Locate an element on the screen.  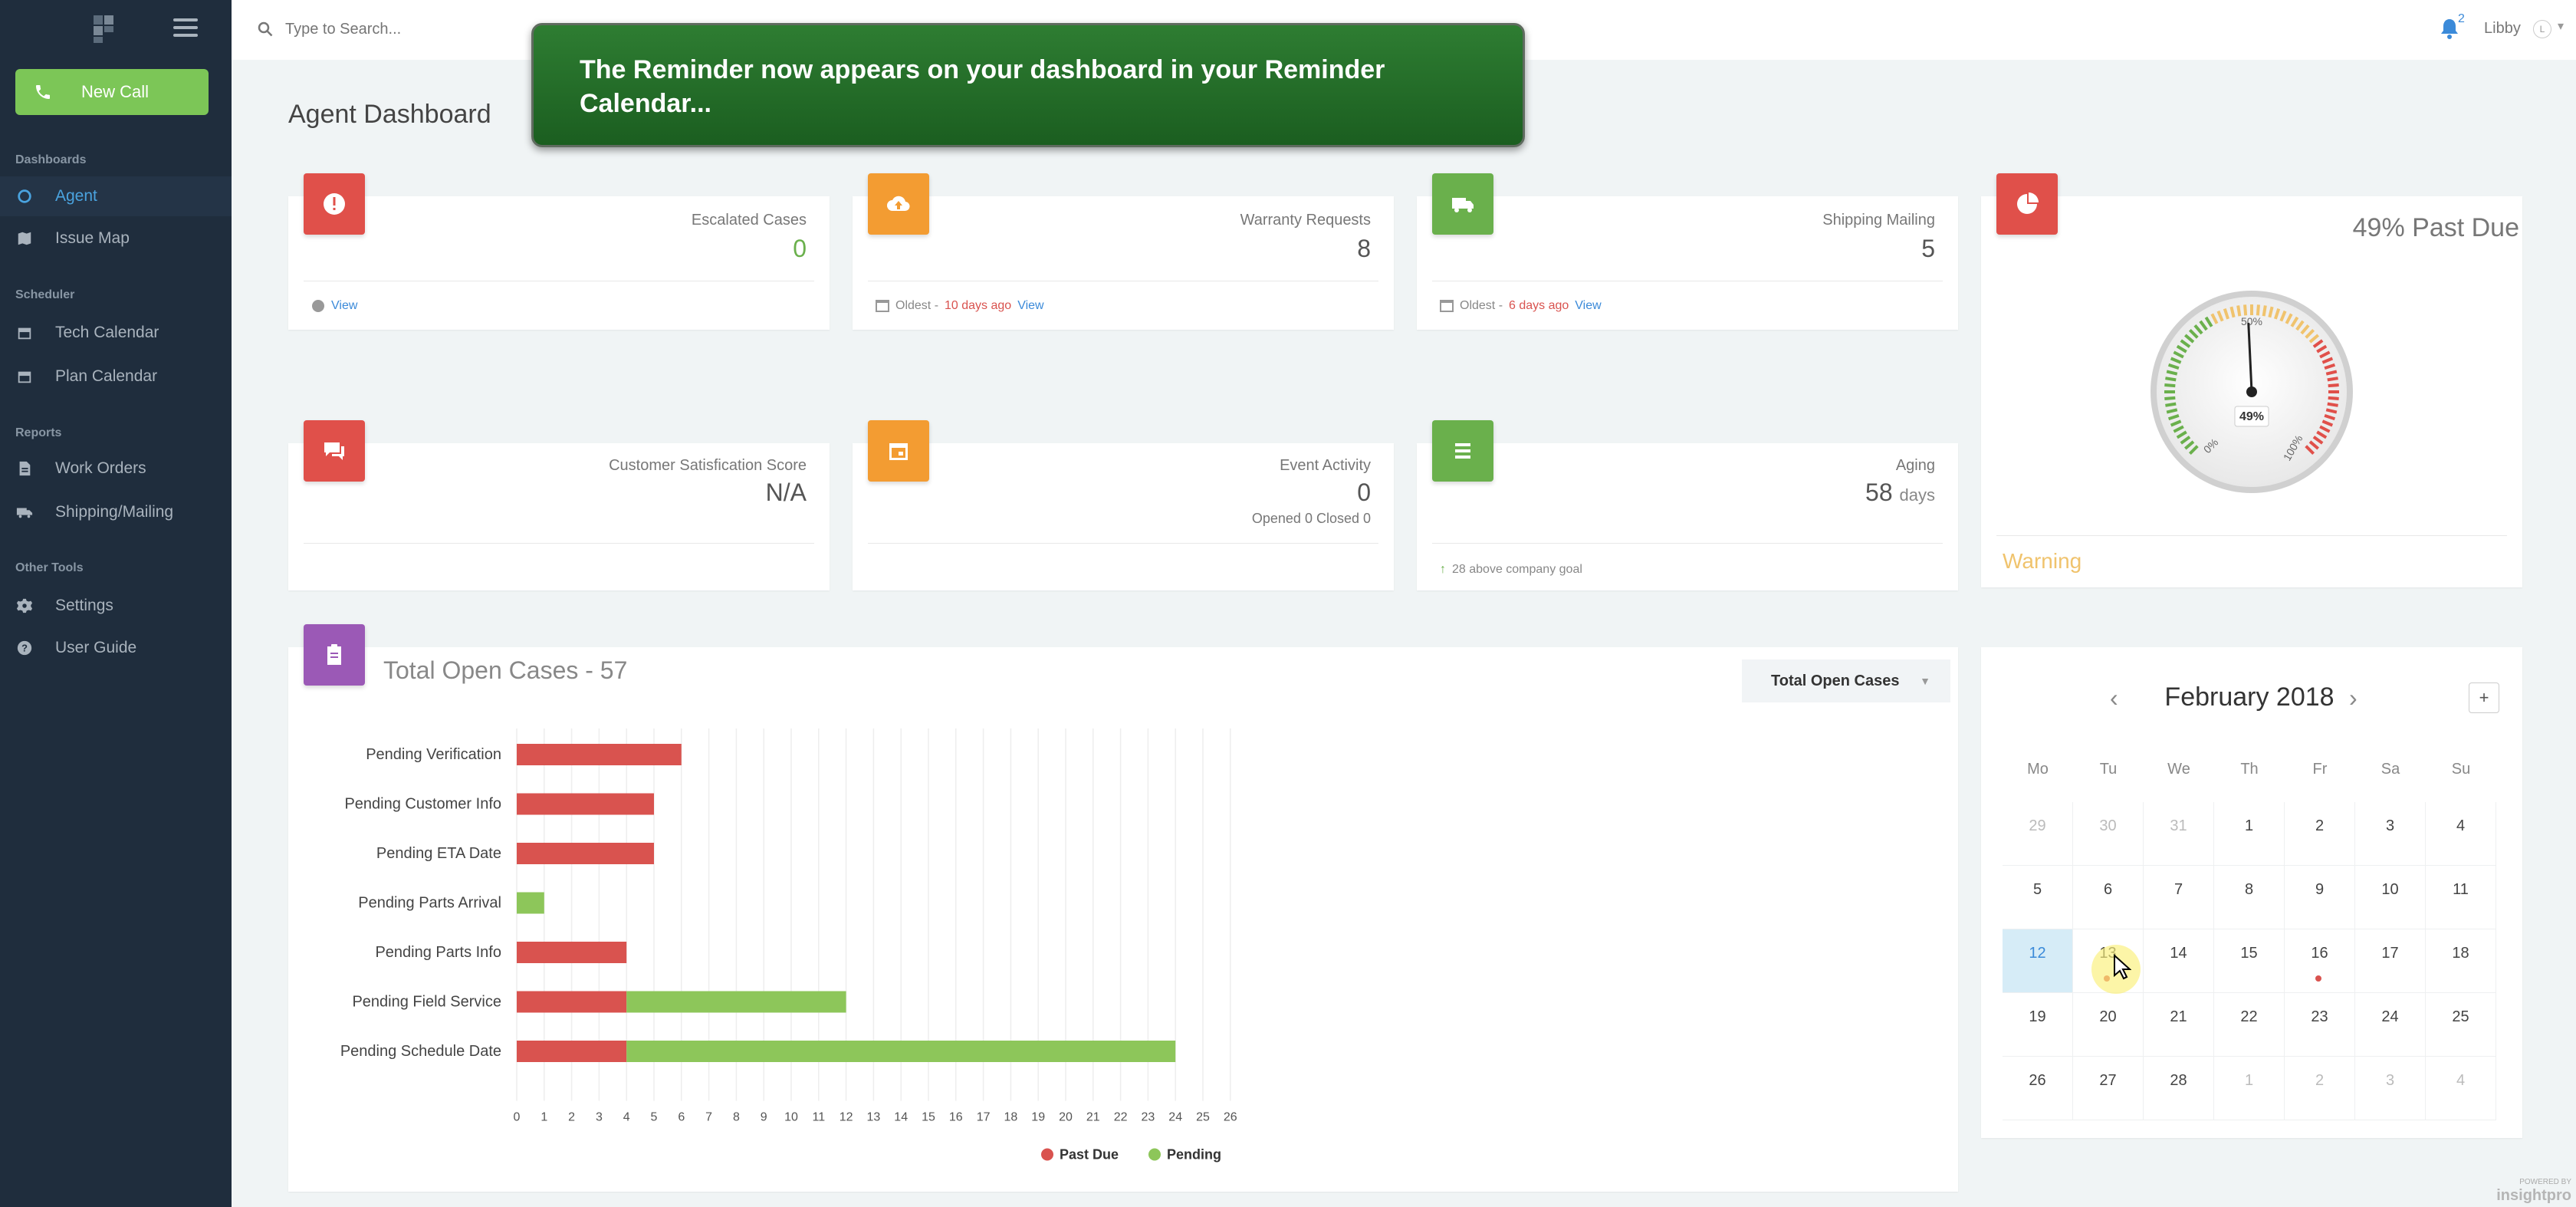
calendar-day: 25 is located at coordinates (2461, 1025).